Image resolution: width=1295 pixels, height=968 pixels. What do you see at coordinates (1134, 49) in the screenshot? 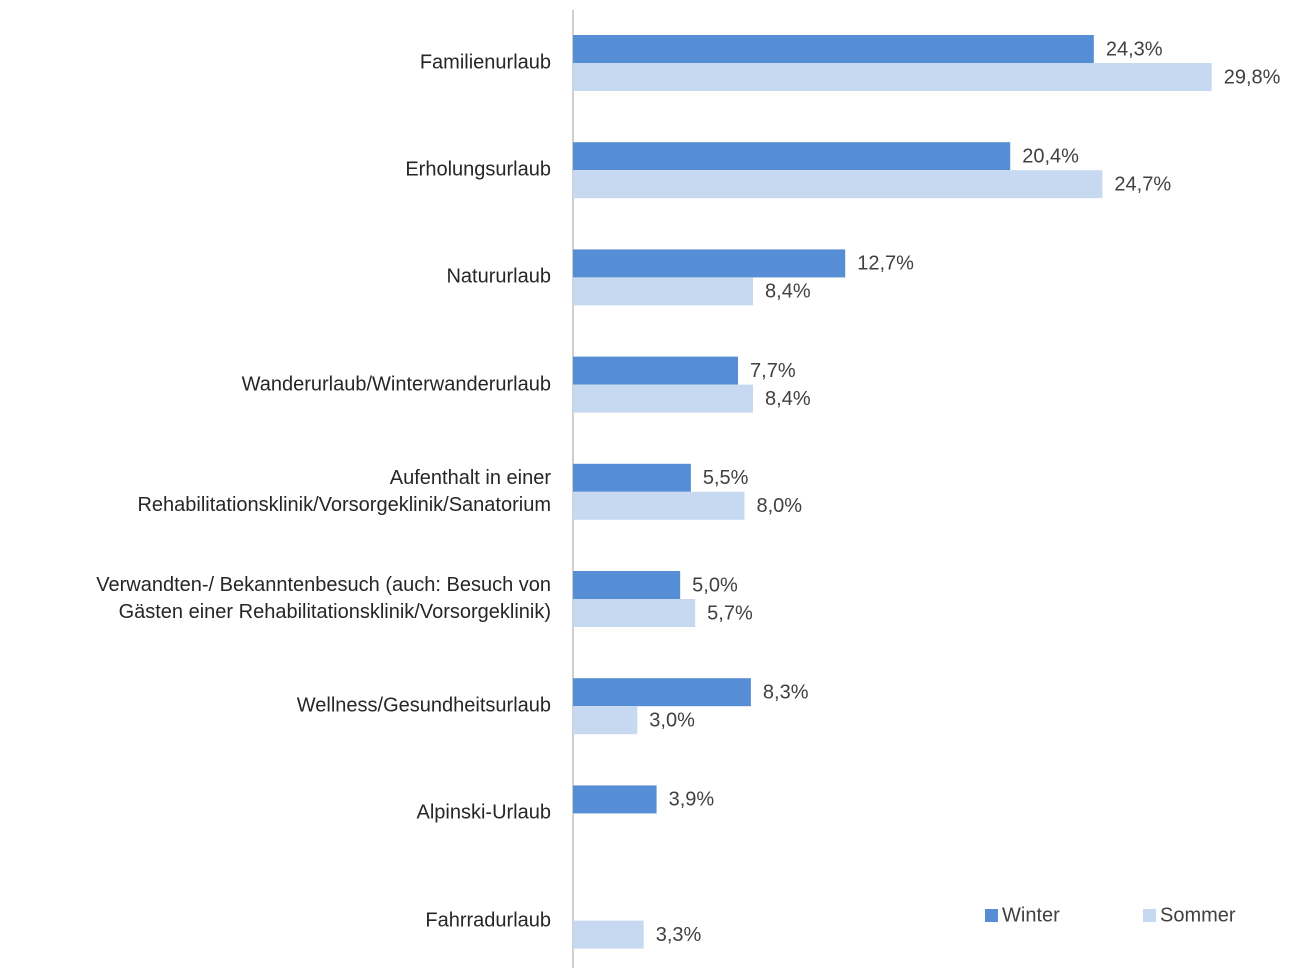
I see `value-label: 24,3%` at bounding box center [1134, 49].